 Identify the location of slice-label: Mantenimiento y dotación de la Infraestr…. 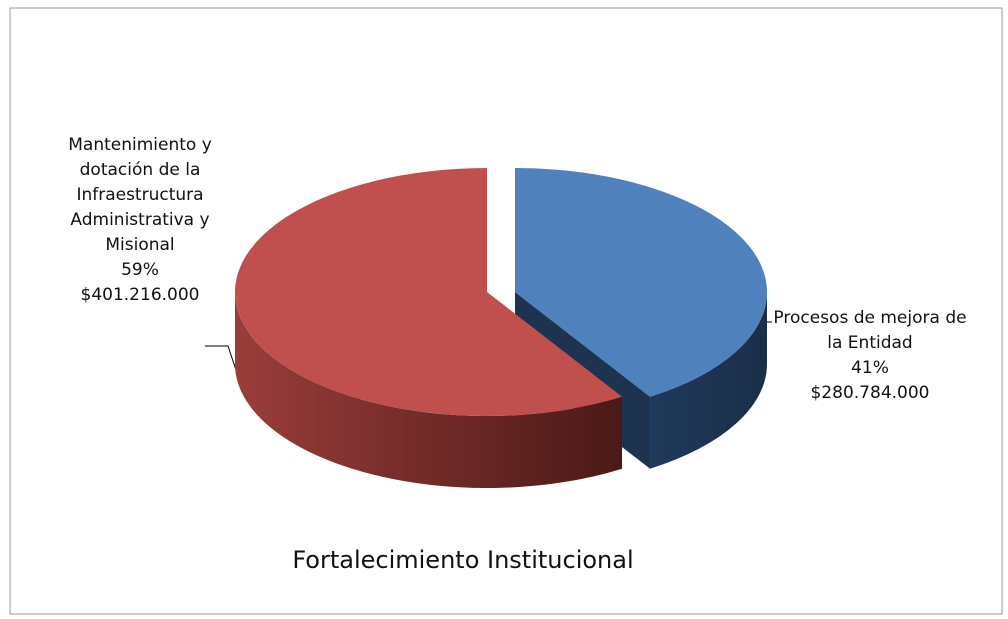
(140, 220).